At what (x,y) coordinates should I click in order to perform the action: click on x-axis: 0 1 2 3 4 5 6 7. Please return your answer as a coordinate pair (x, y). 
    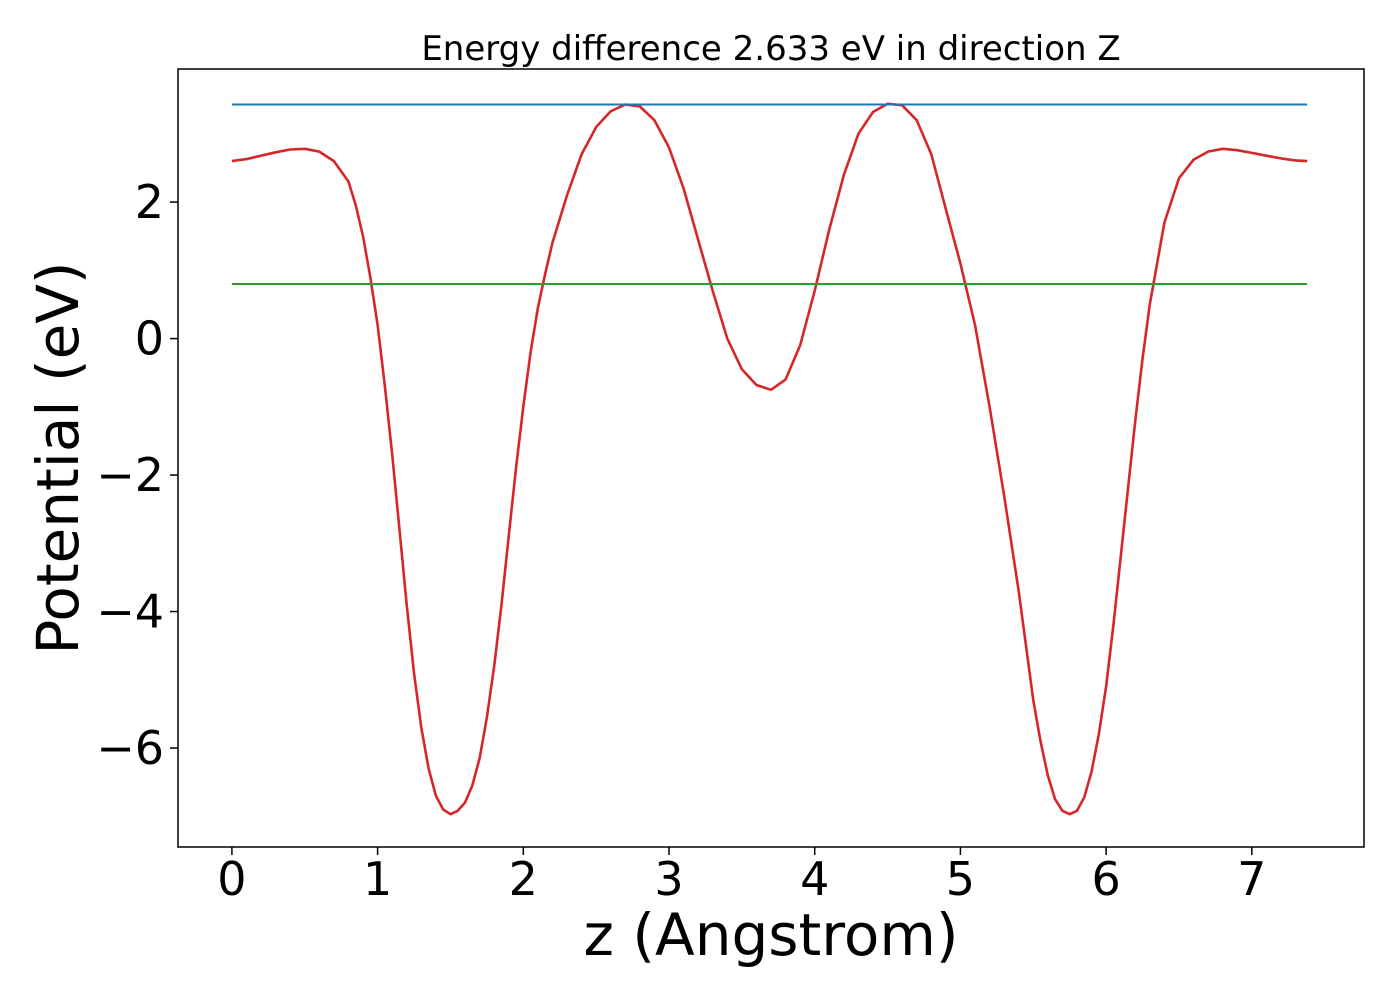
    Looking at the image, I should click on (741, 876).